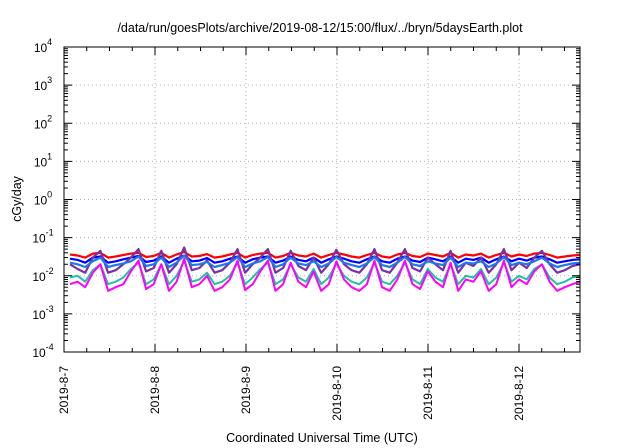 The image size is (640, 448). I want to click on y-tick-label: 10⁻², so click(42, 275).